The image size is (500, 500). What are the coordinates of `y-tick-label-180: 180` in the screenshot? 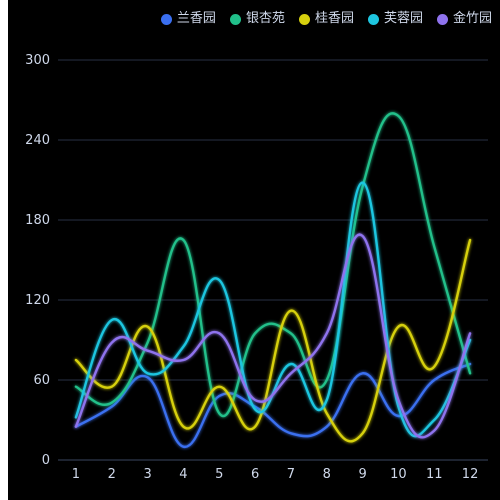 It's located at (37, 220).